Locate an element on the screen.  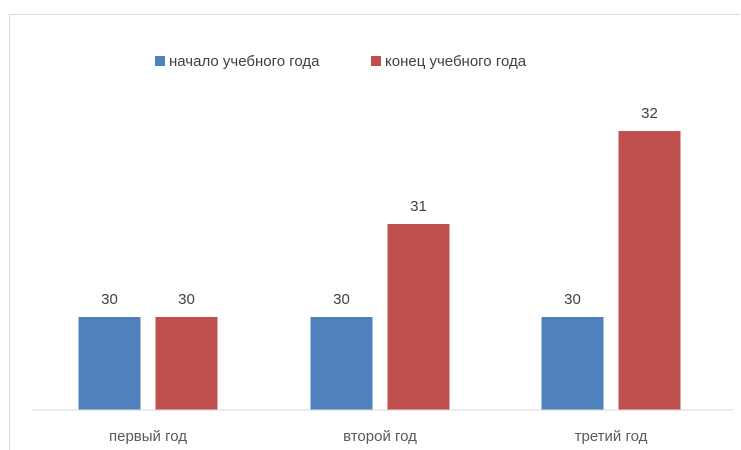
legend: начало учебного года конец учебного года is located at coordinates (341, 61).